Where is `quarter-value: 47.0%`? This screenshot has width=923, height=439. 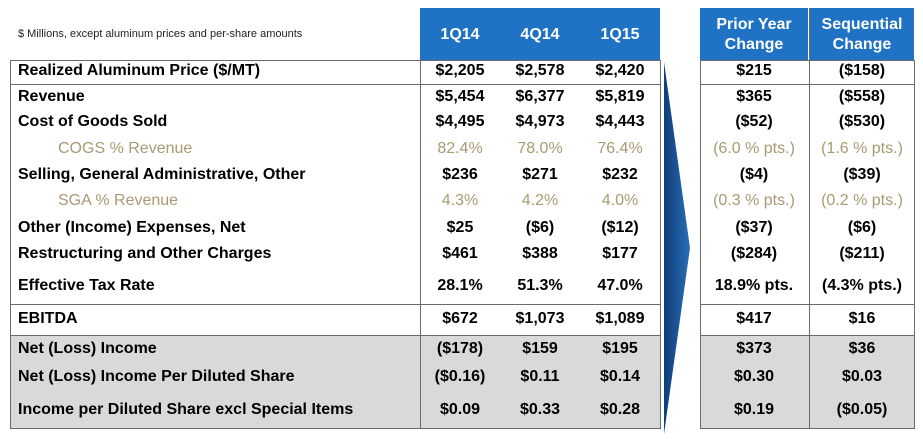 quarter-value: 47.0% is located at coordinates (620, 285).